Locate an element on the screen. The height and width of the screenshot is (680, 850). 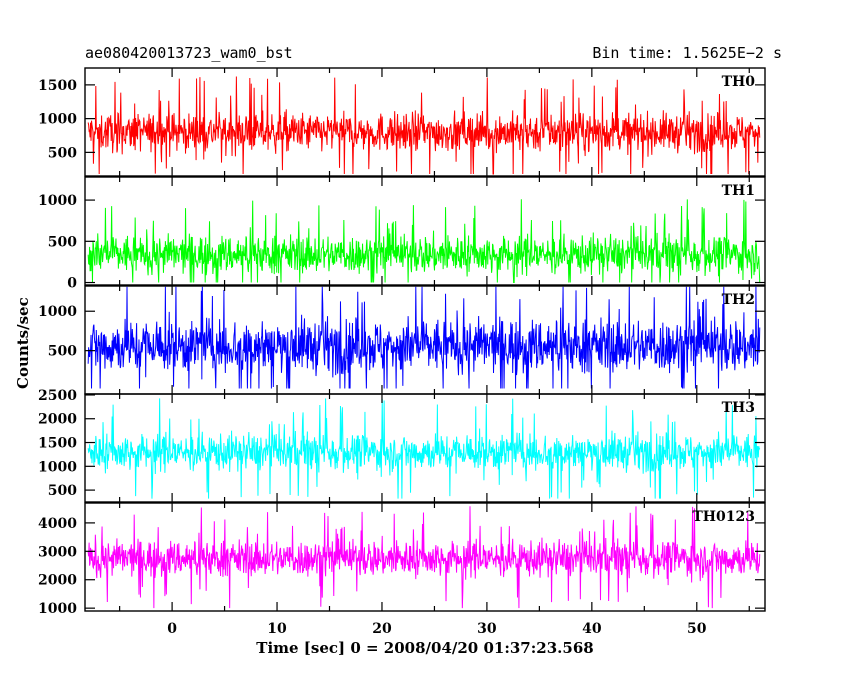
x-tick-label: 10 is located at coordinates (277, 629).